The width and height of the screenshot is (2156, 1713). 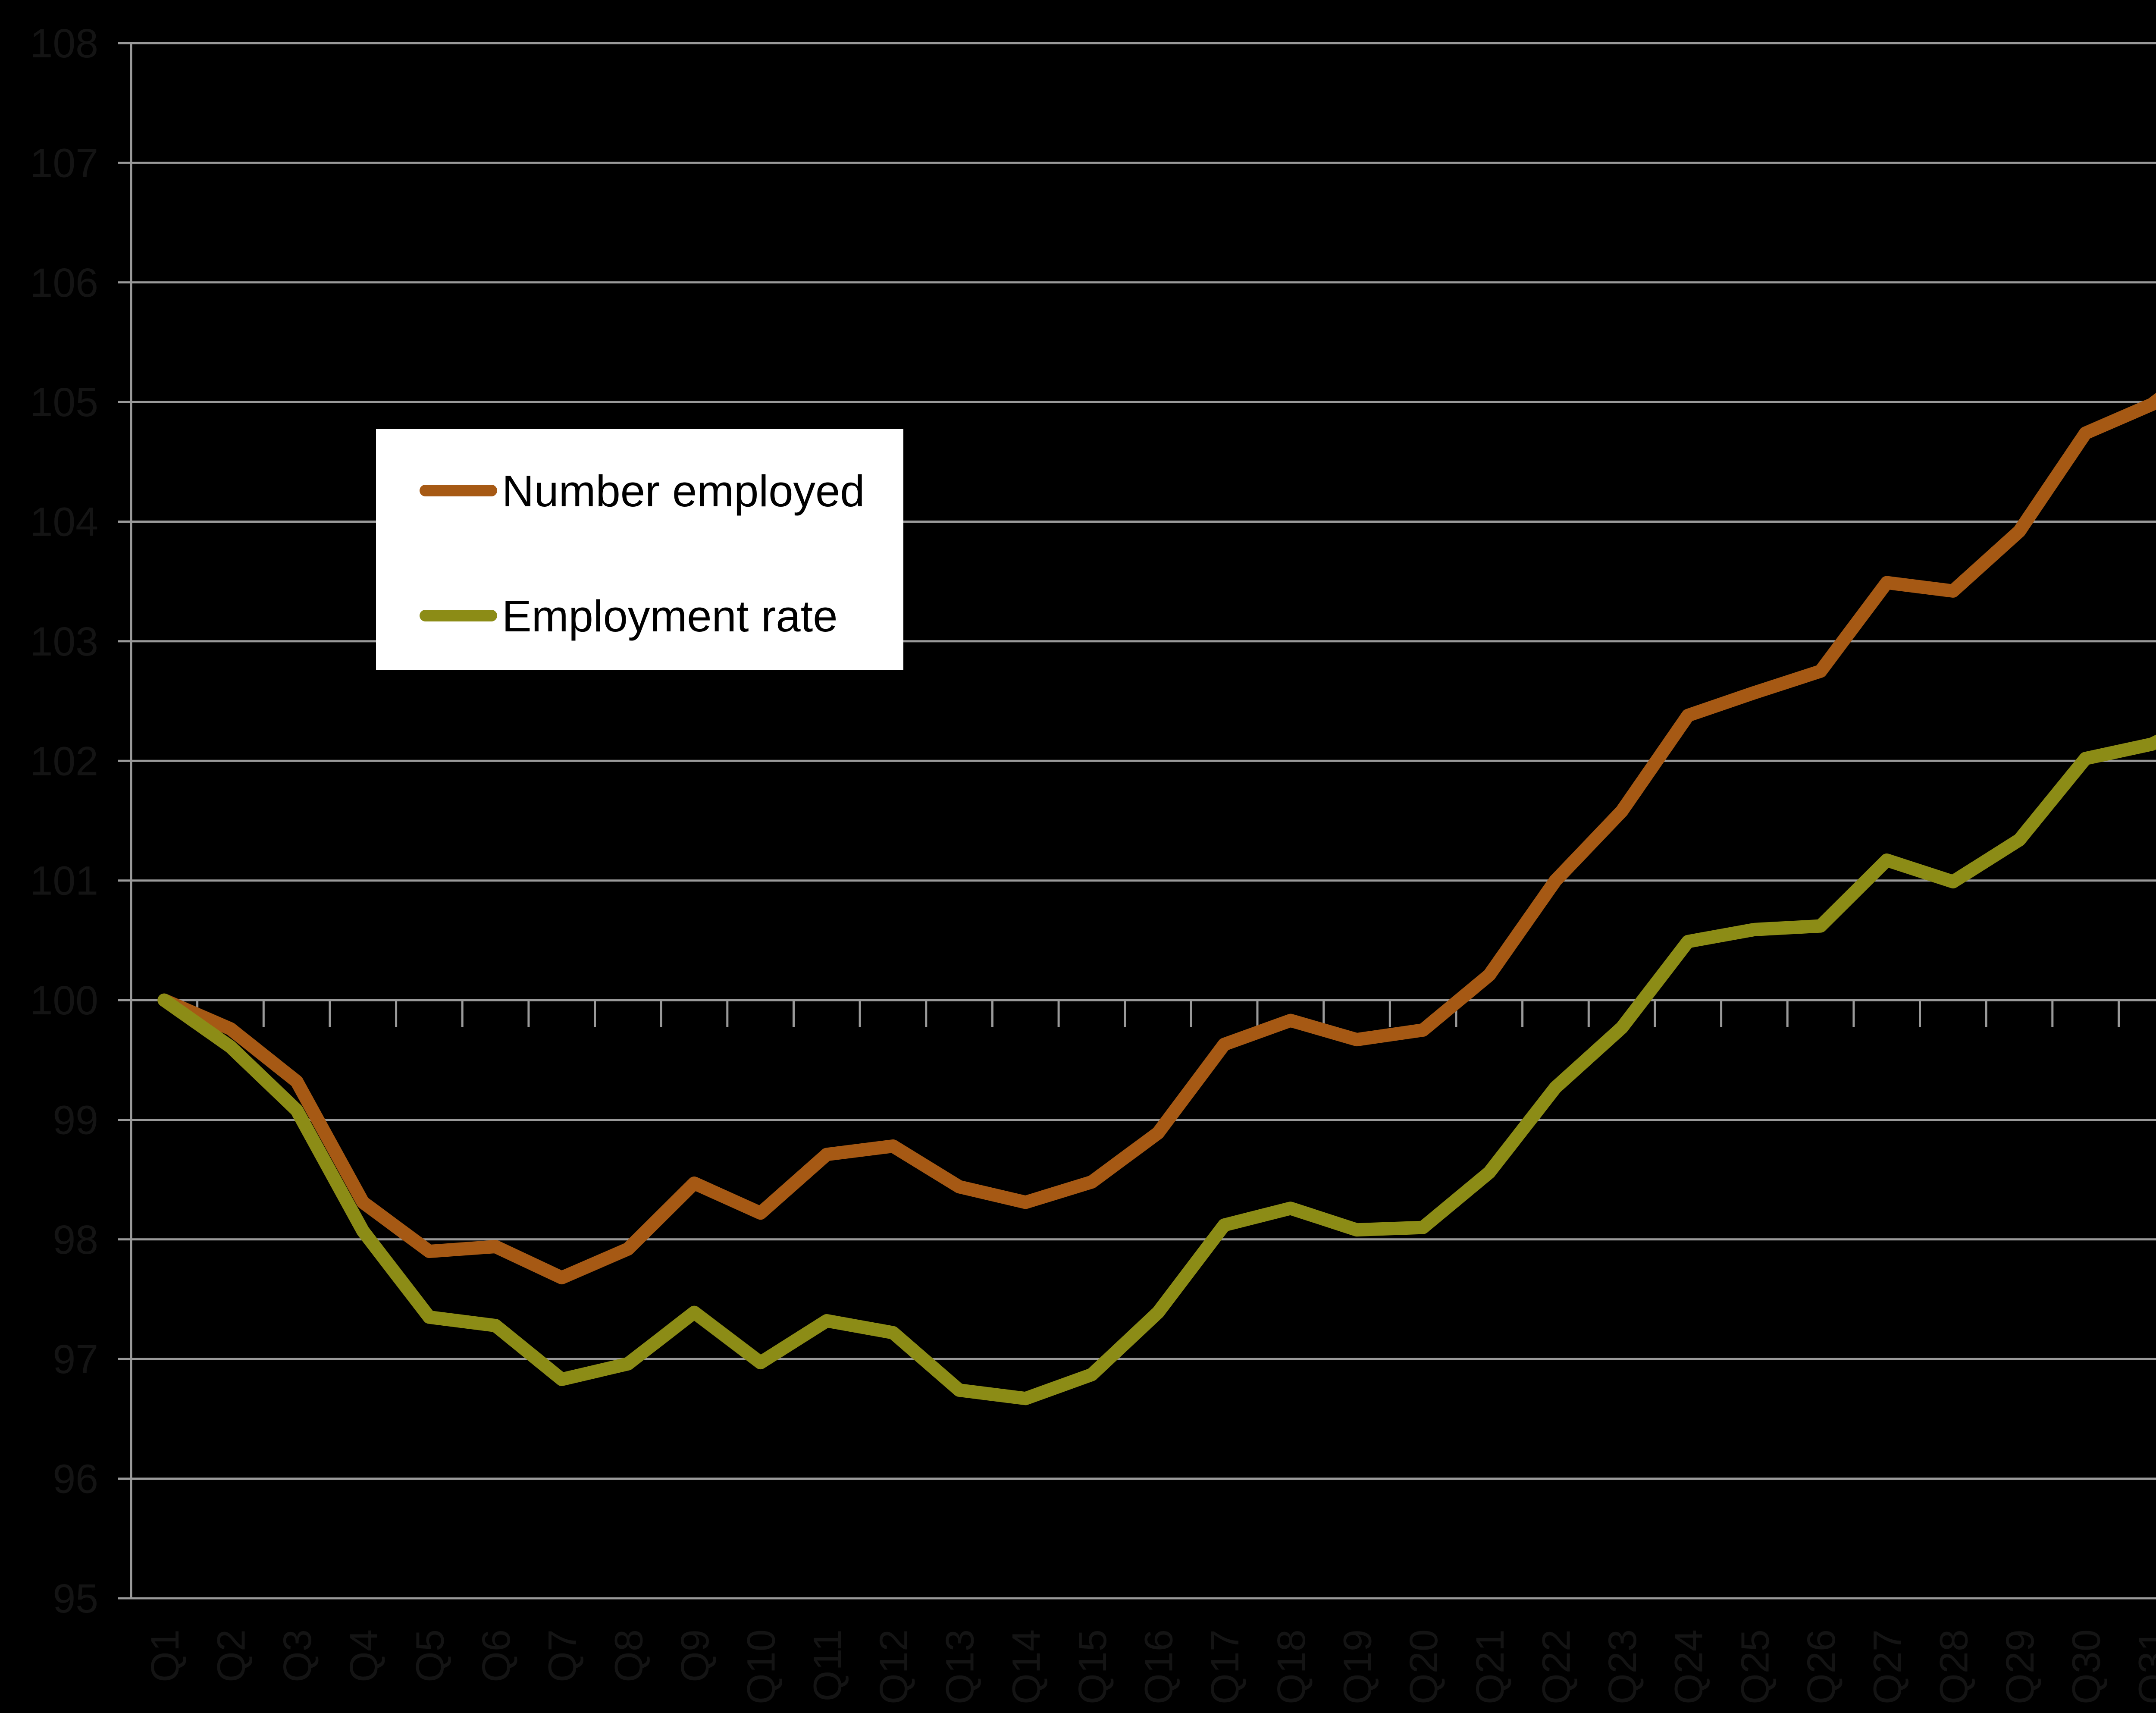 I want to click on svg-text: Q27, so click(x=1888, y=1666).